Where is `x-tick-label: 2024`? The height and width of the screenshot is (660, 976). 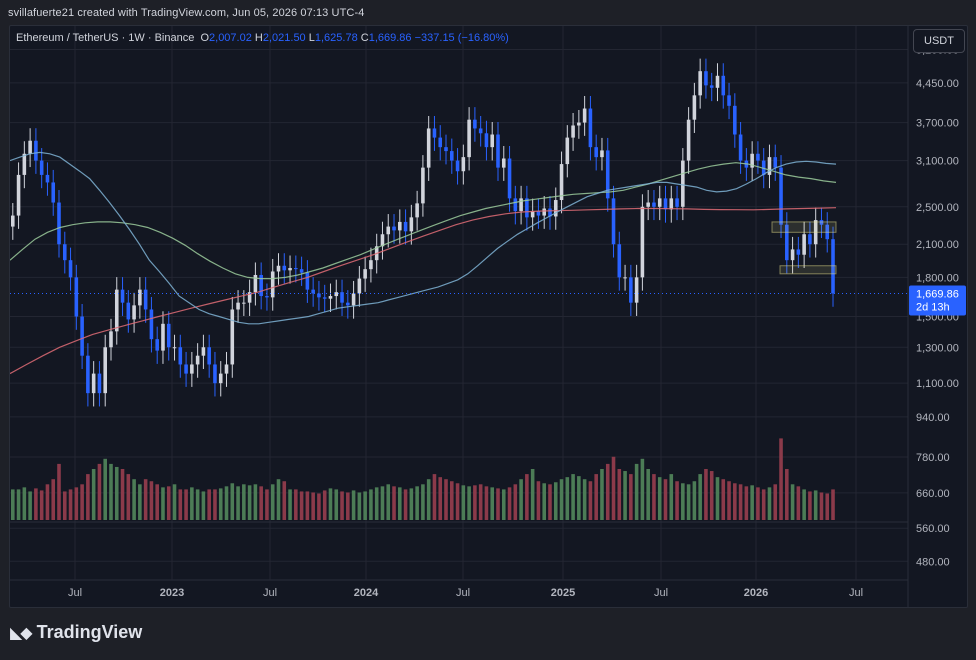 x-tick-label: 2024 is located at coordinates (366, 593).